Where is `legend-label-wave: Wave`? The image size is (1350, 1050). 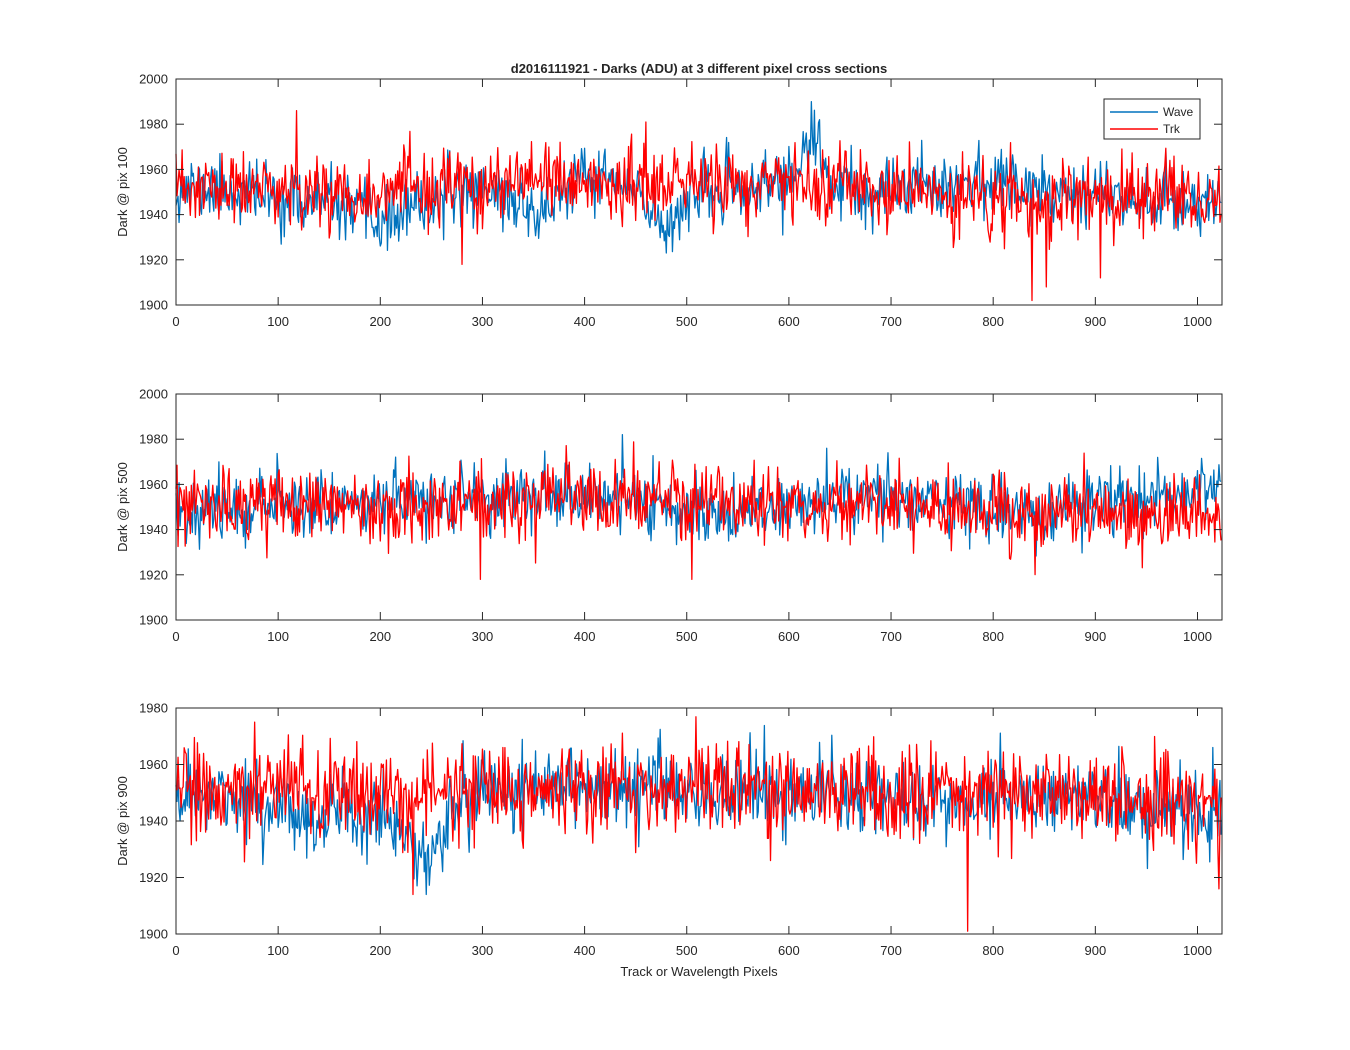
legend-label-wave: Wave is located at coordinates (1178, 112).